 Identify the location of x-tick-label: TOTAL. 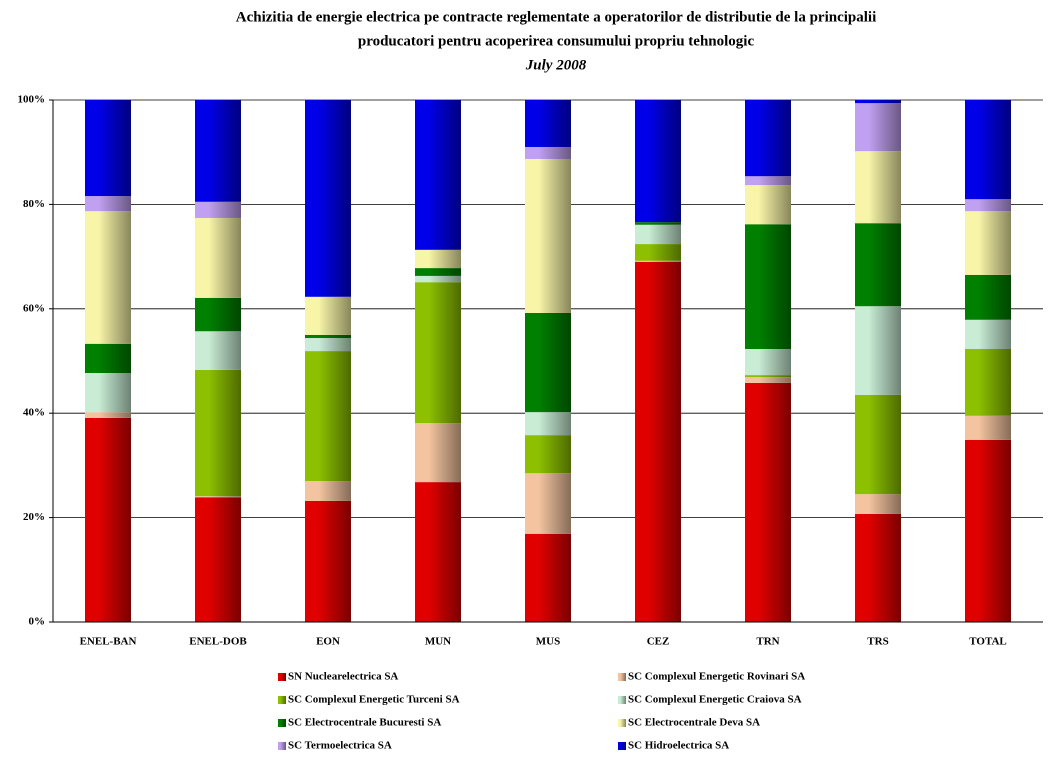
(988, 642).